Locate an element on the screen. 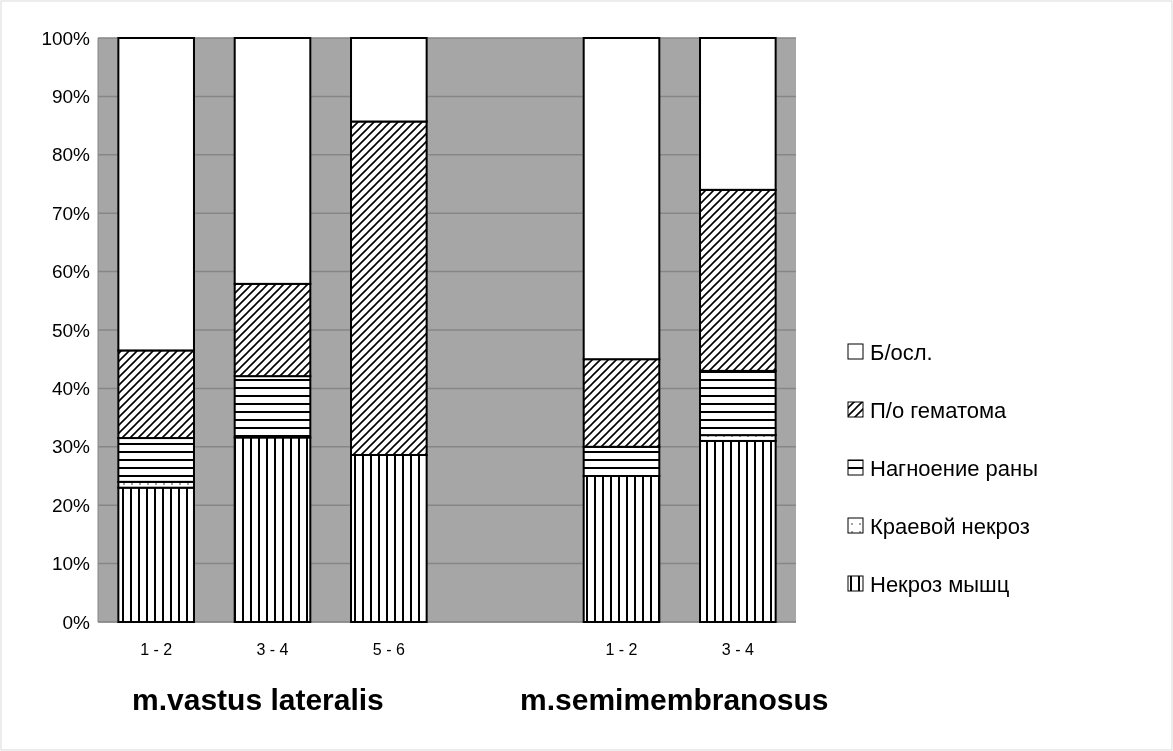 This screenshot has width=1173, height=751. y-tick-label: 70% is located at coordinates (71, 213).